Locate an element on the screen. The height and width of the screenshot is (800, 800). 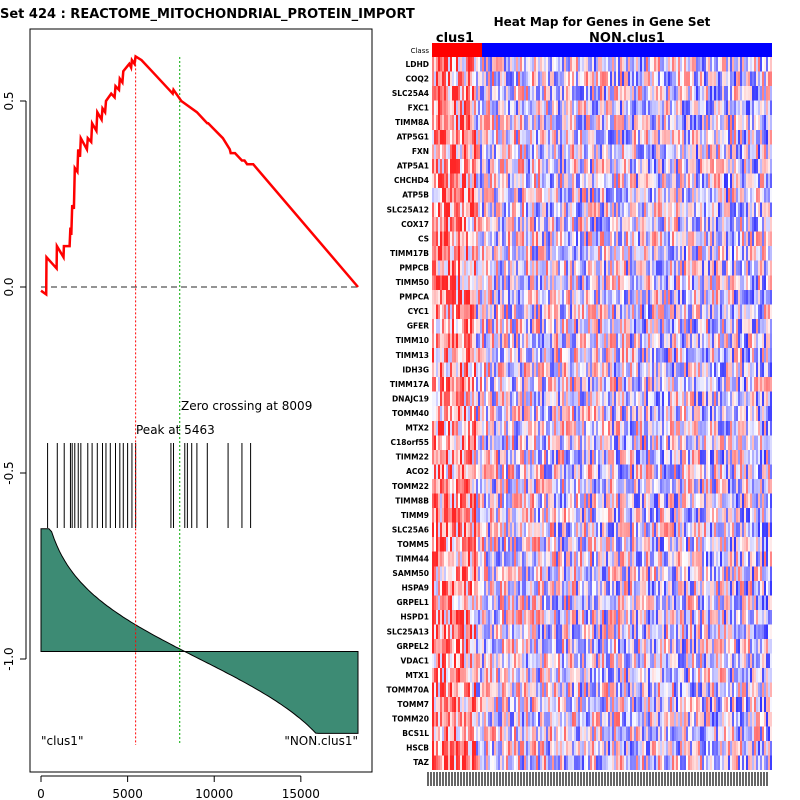
y-axis: 0.5 0.0 -0.5 -1.0 is located at coordinates (14, 381).